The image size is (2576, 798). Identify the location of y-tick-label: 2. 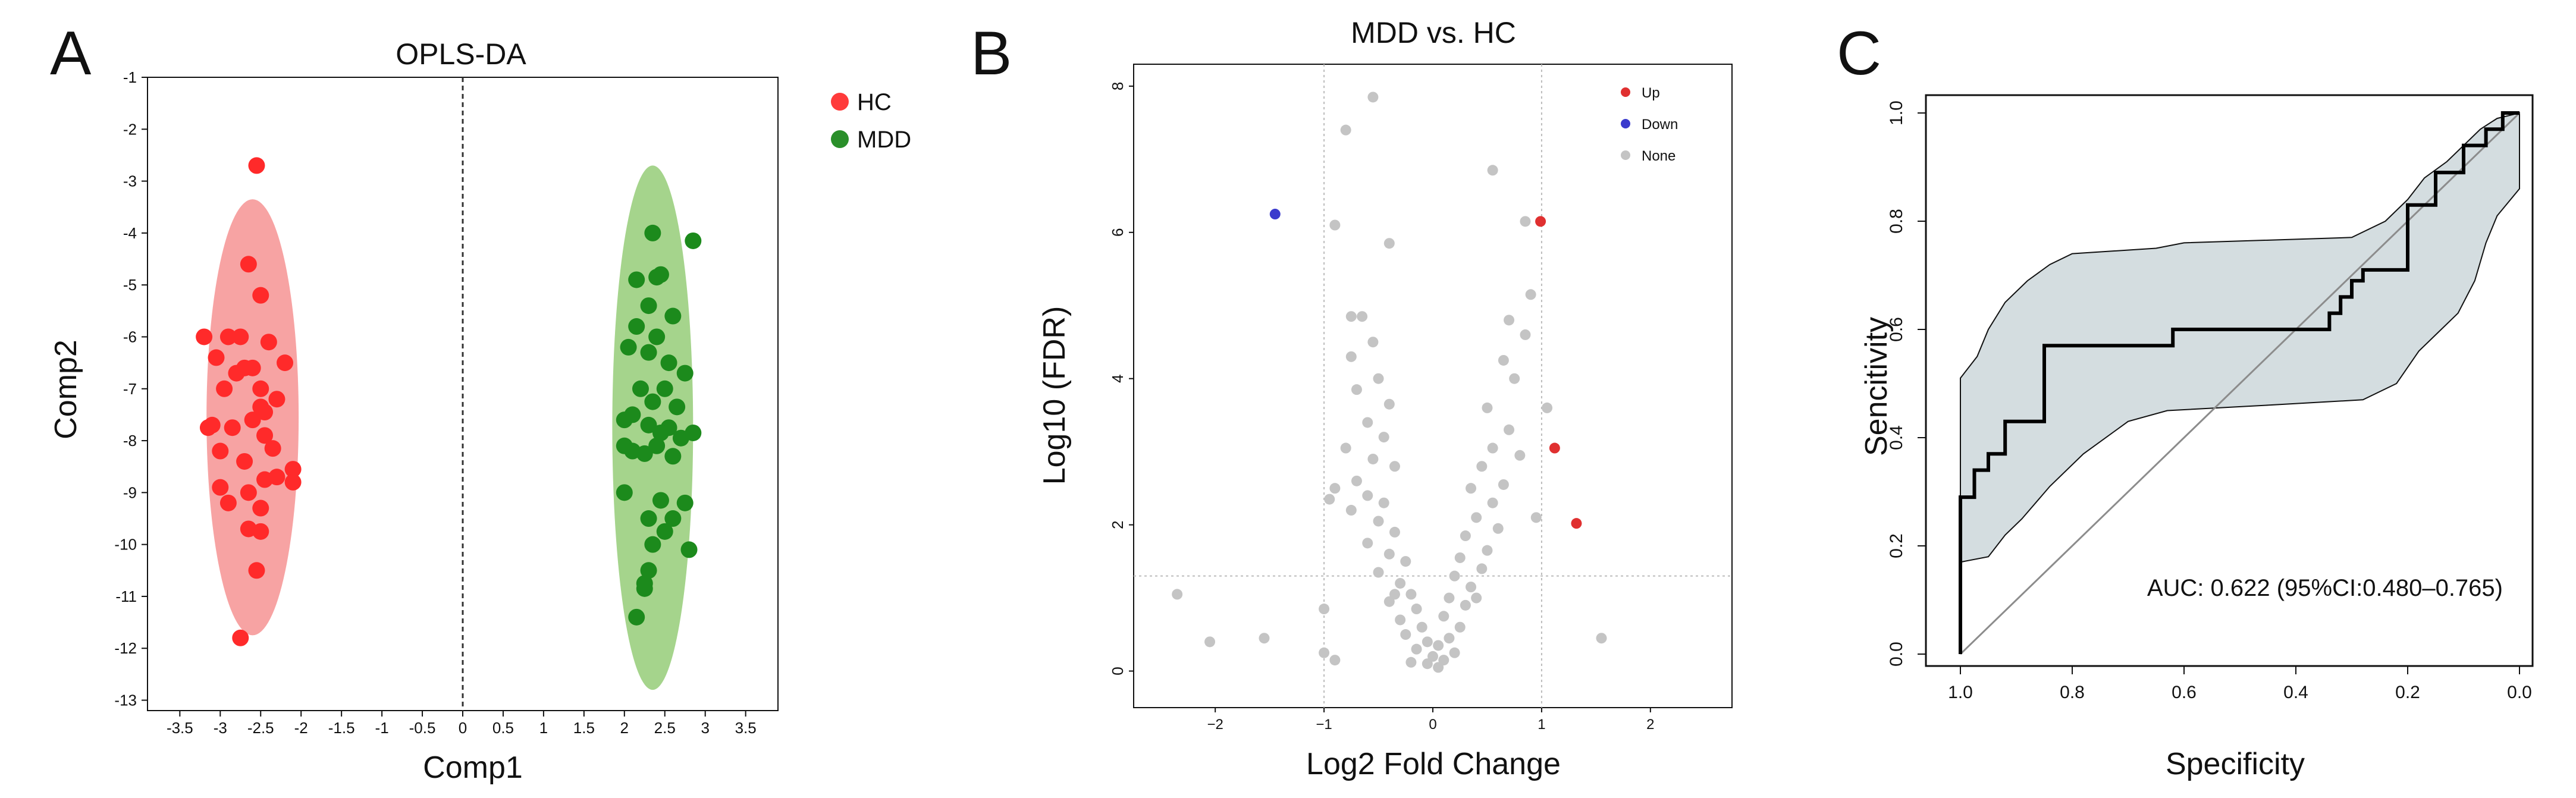
(1118, 524).